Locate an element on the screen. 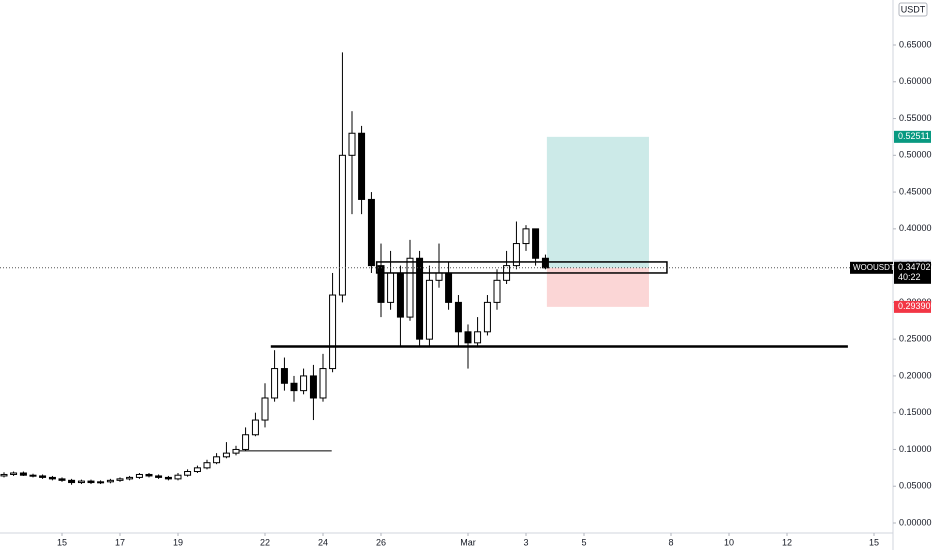 This screenshot has width=932, height=550. price-tag-label: 0.29390 is located at coordinates (914, 306).